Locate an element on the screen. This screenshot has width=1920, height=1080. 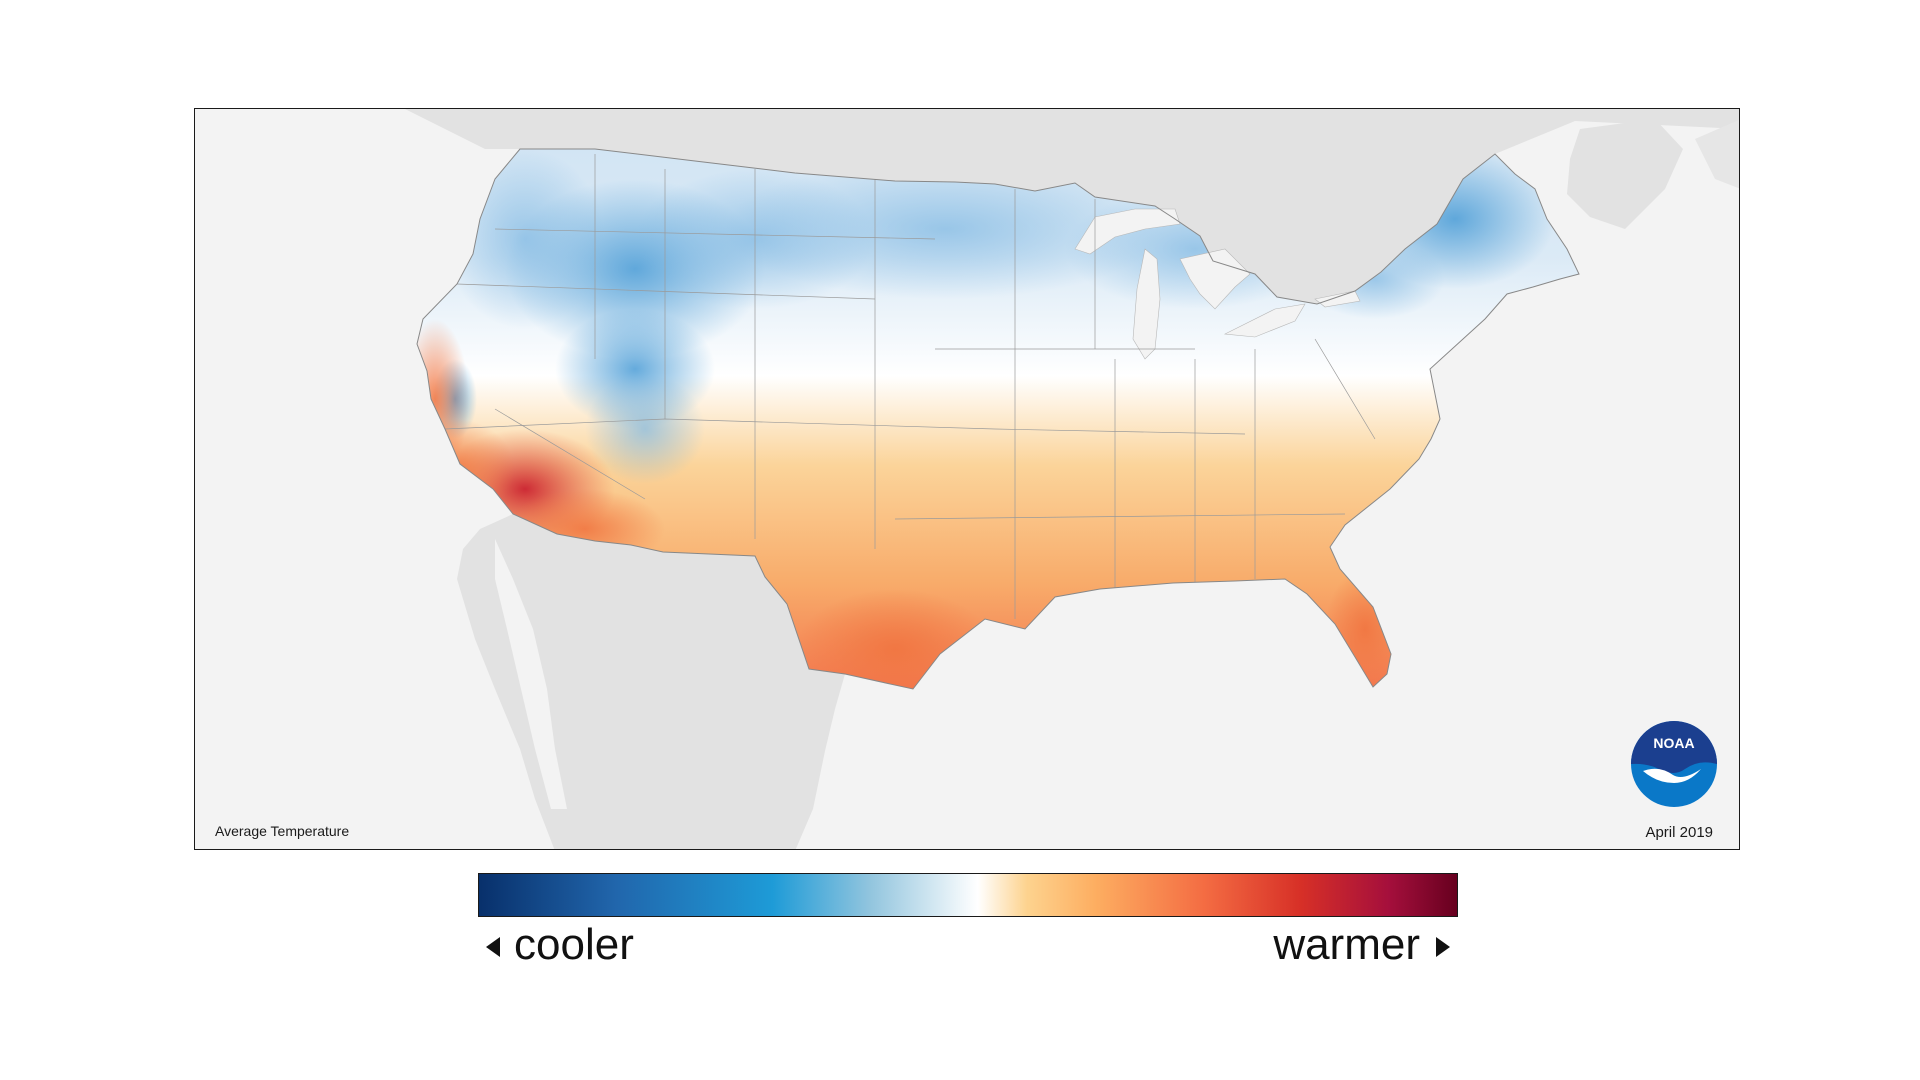
newfoundland-landmass is located at coordinates (1717, 154).